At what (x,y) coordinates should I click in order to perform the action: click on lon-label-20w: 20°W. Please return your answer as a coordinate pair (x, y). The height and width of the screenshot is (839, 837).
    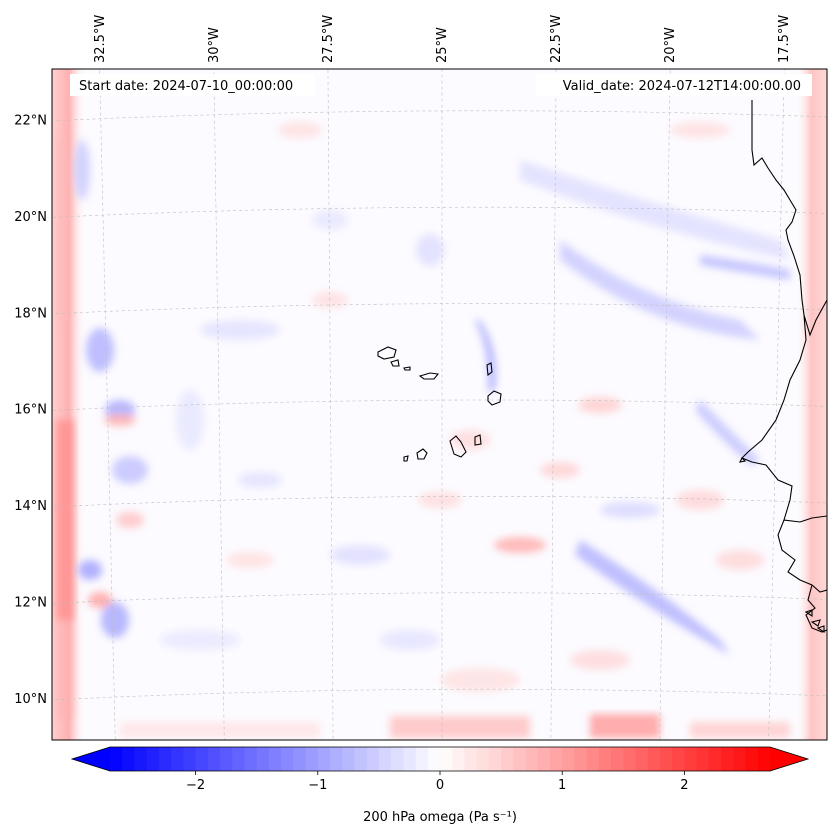
    Looking at the image, I should click on (670, 45).